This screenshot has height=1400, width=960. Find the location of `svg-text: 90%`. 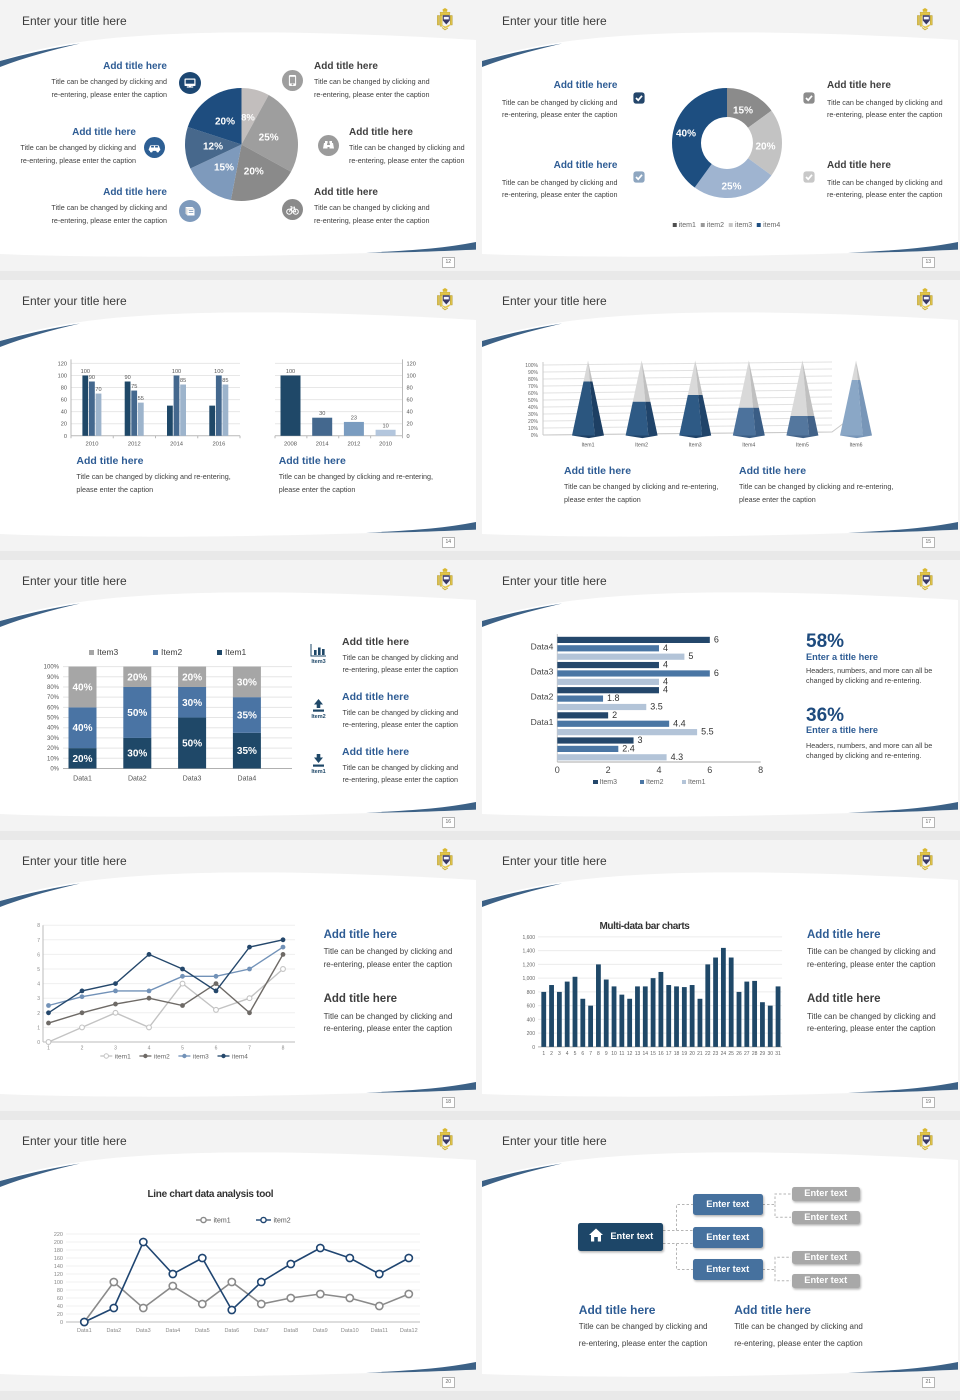

svg-text: 90% is located at coordinates (533, 373).